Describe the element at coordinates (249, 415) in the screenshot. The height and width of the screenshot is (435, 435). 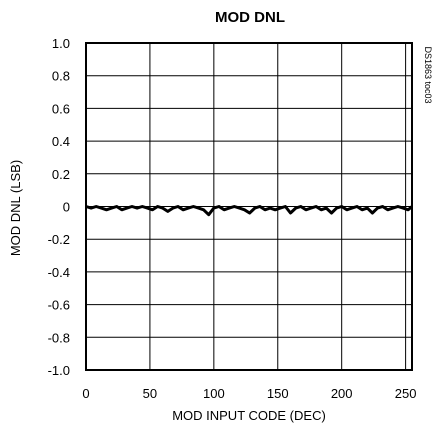
I see `x-axis-label: MOD INPUT CODE (DEC)` at that location.